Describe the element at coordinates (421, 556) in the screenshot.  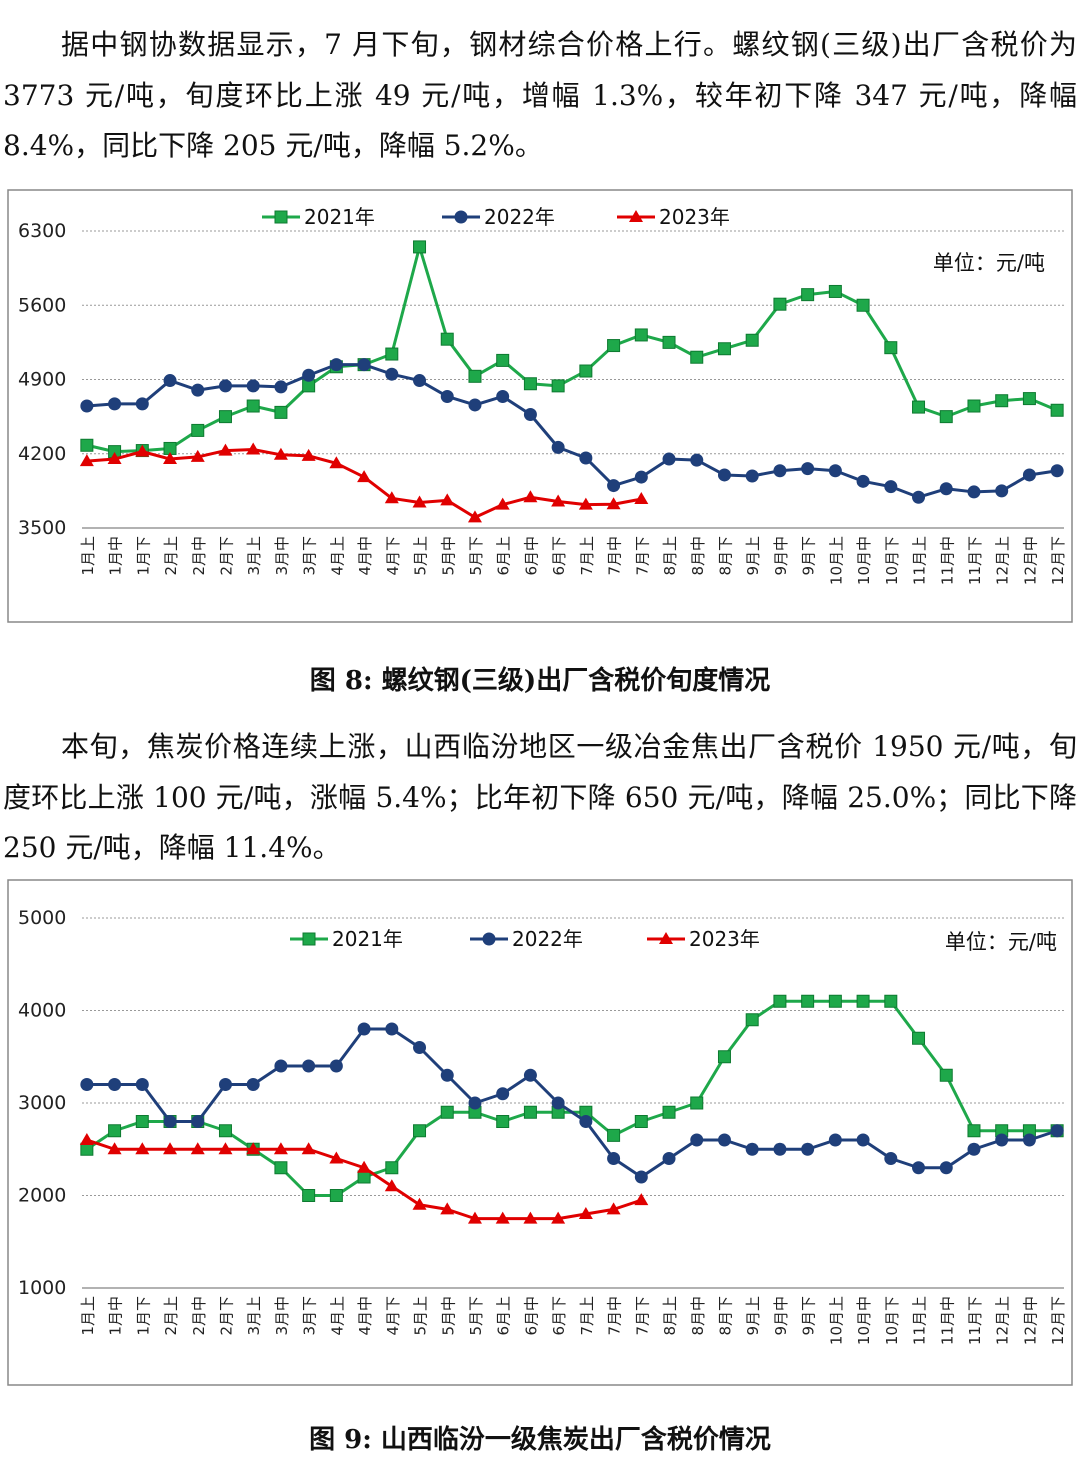
I see `x-tick-label: 5月上` at that location.